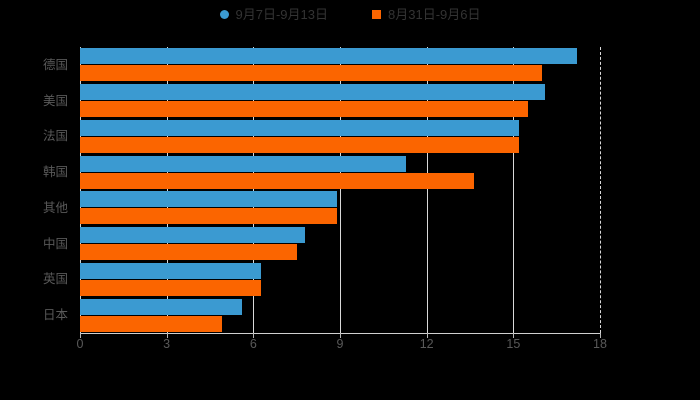 The width and height of the screenshot is (700, 400). Describe the element at coordinates (350, 14) in the screenshot. I see `chart-legend: 9月7日-9月13日 8月31日-9月6日` at that location.